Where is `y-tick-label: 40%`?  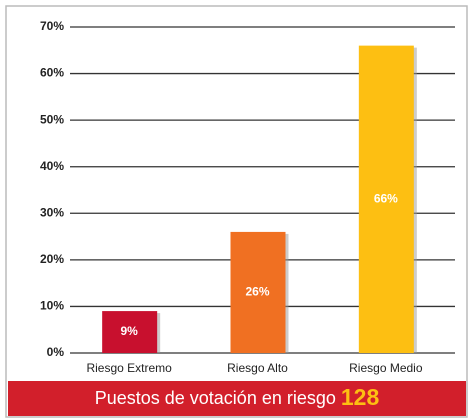
y-tick-label: 40% is located at coordinates (52, 166).